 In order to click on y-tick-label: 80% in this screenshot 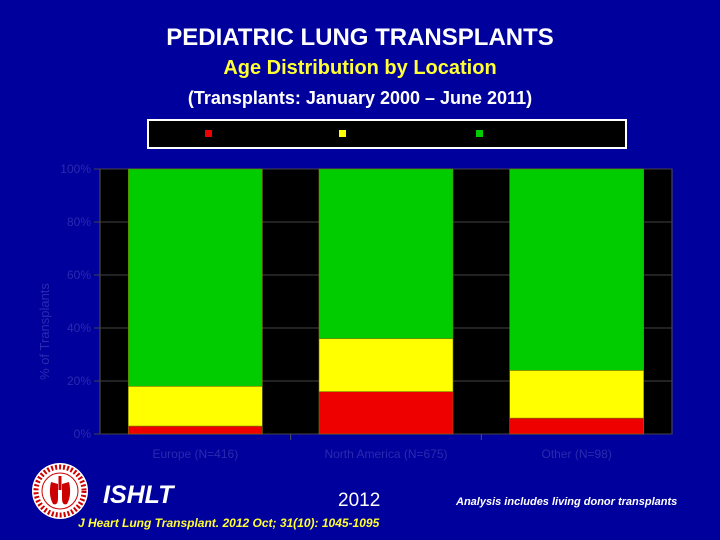, I will do `click(79, 222)`.